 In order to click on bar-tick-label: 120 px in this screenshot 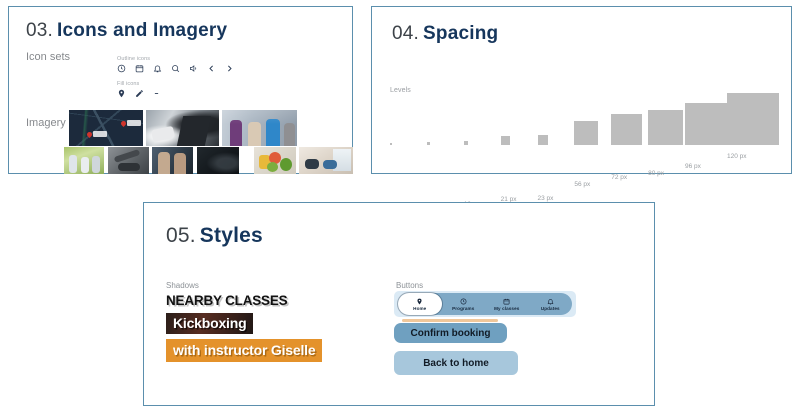, I will do `click(737, 156)`.